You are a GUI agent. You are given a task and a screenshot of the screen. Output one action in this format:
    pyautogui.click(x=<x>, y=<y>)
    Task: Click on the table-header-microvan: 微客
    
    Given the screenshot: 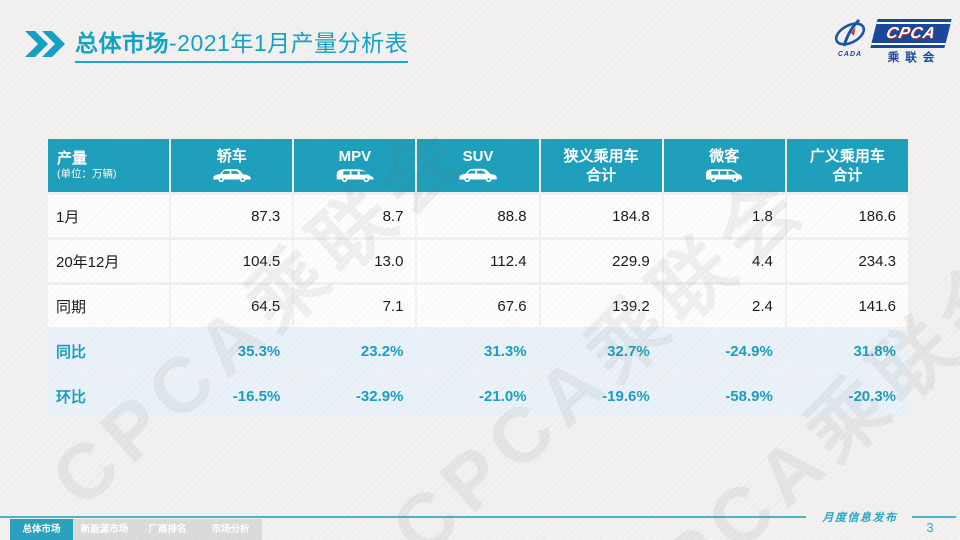 What is the action you would take?
    pyautogui.click(x=724, y=165)
    